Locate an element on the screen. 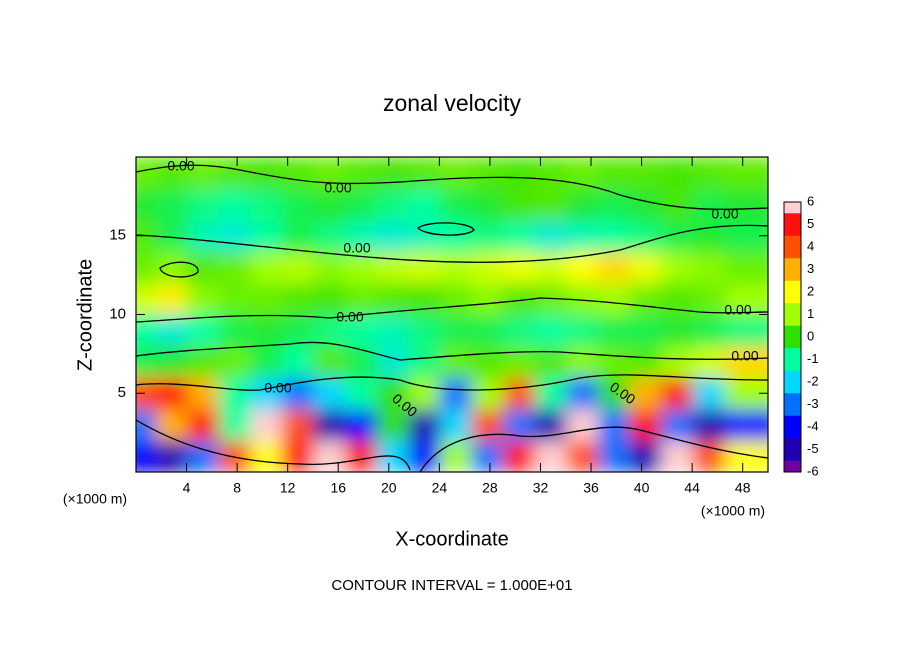 The image size is (904, 654). x-tick-label: 32 is located at coordinates (541, 488).